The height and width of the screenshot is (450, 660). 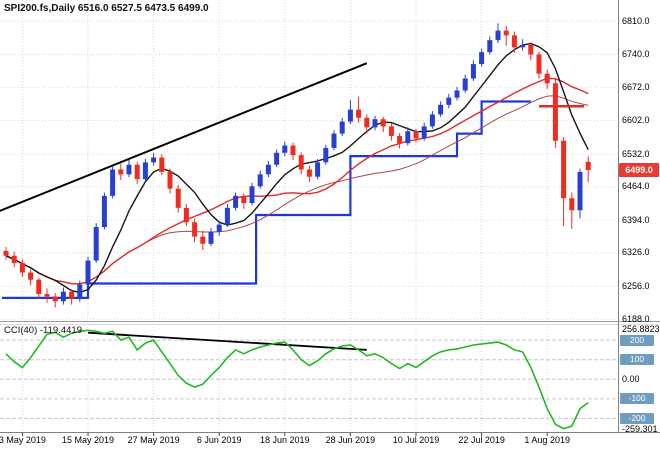 What do you see at coordinates (636, 54) in the screenshot?
I see `price-axis-label: 6740.0` at bounding box center [636, 54].